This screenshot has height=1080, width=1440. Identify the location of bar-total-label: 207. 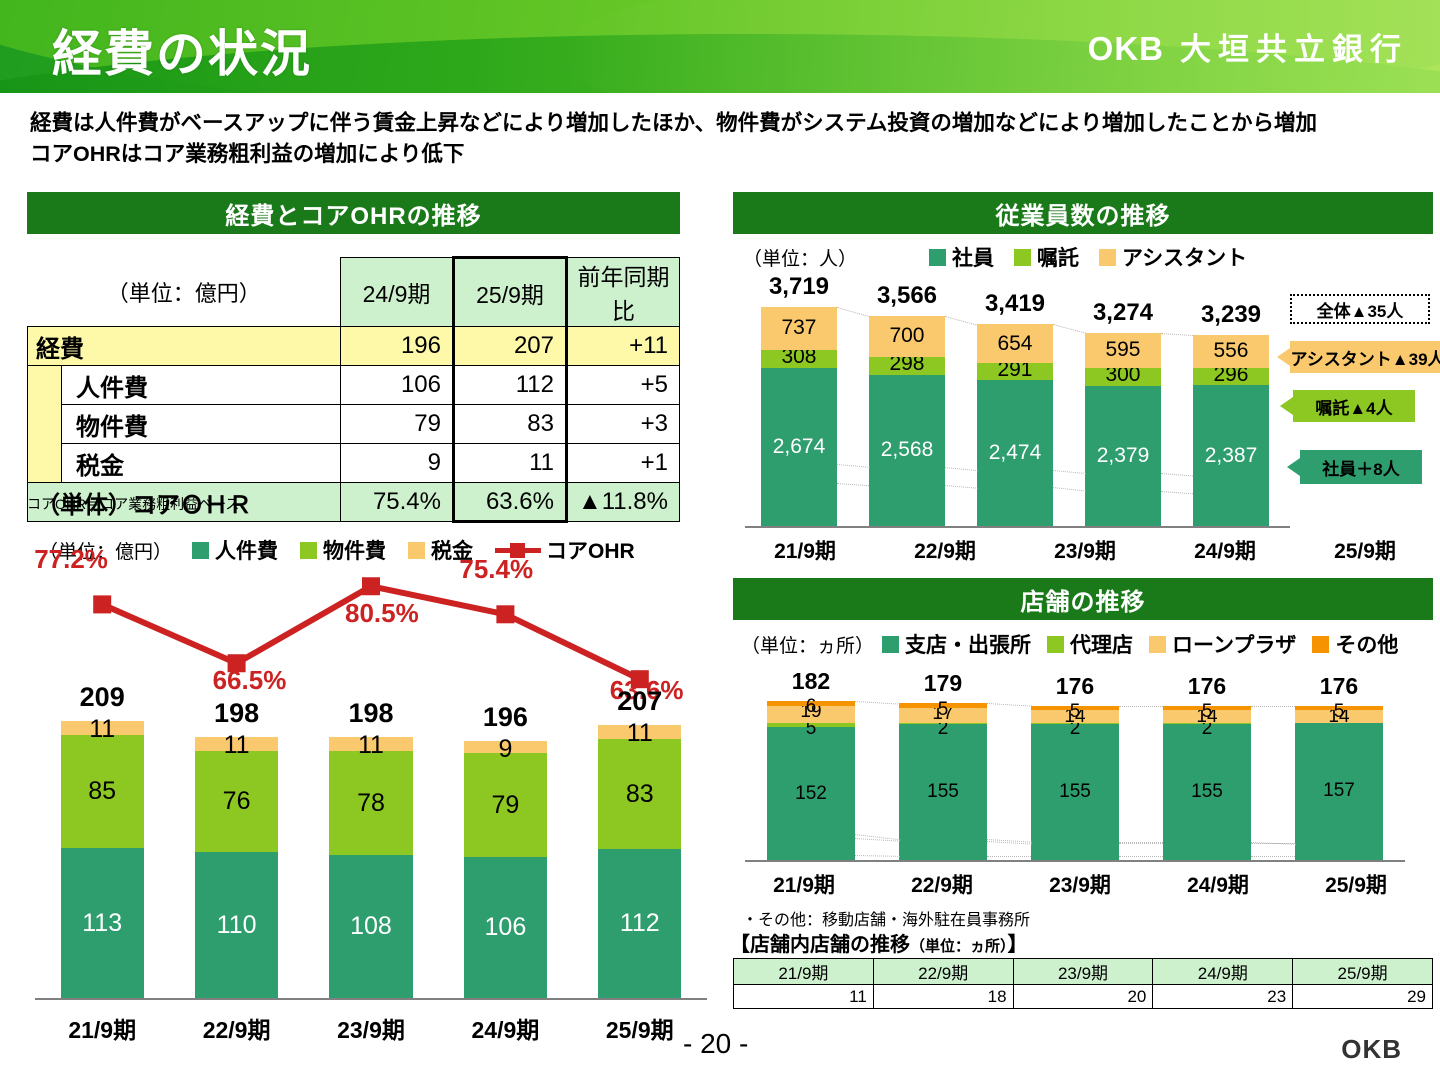
(640, 700).